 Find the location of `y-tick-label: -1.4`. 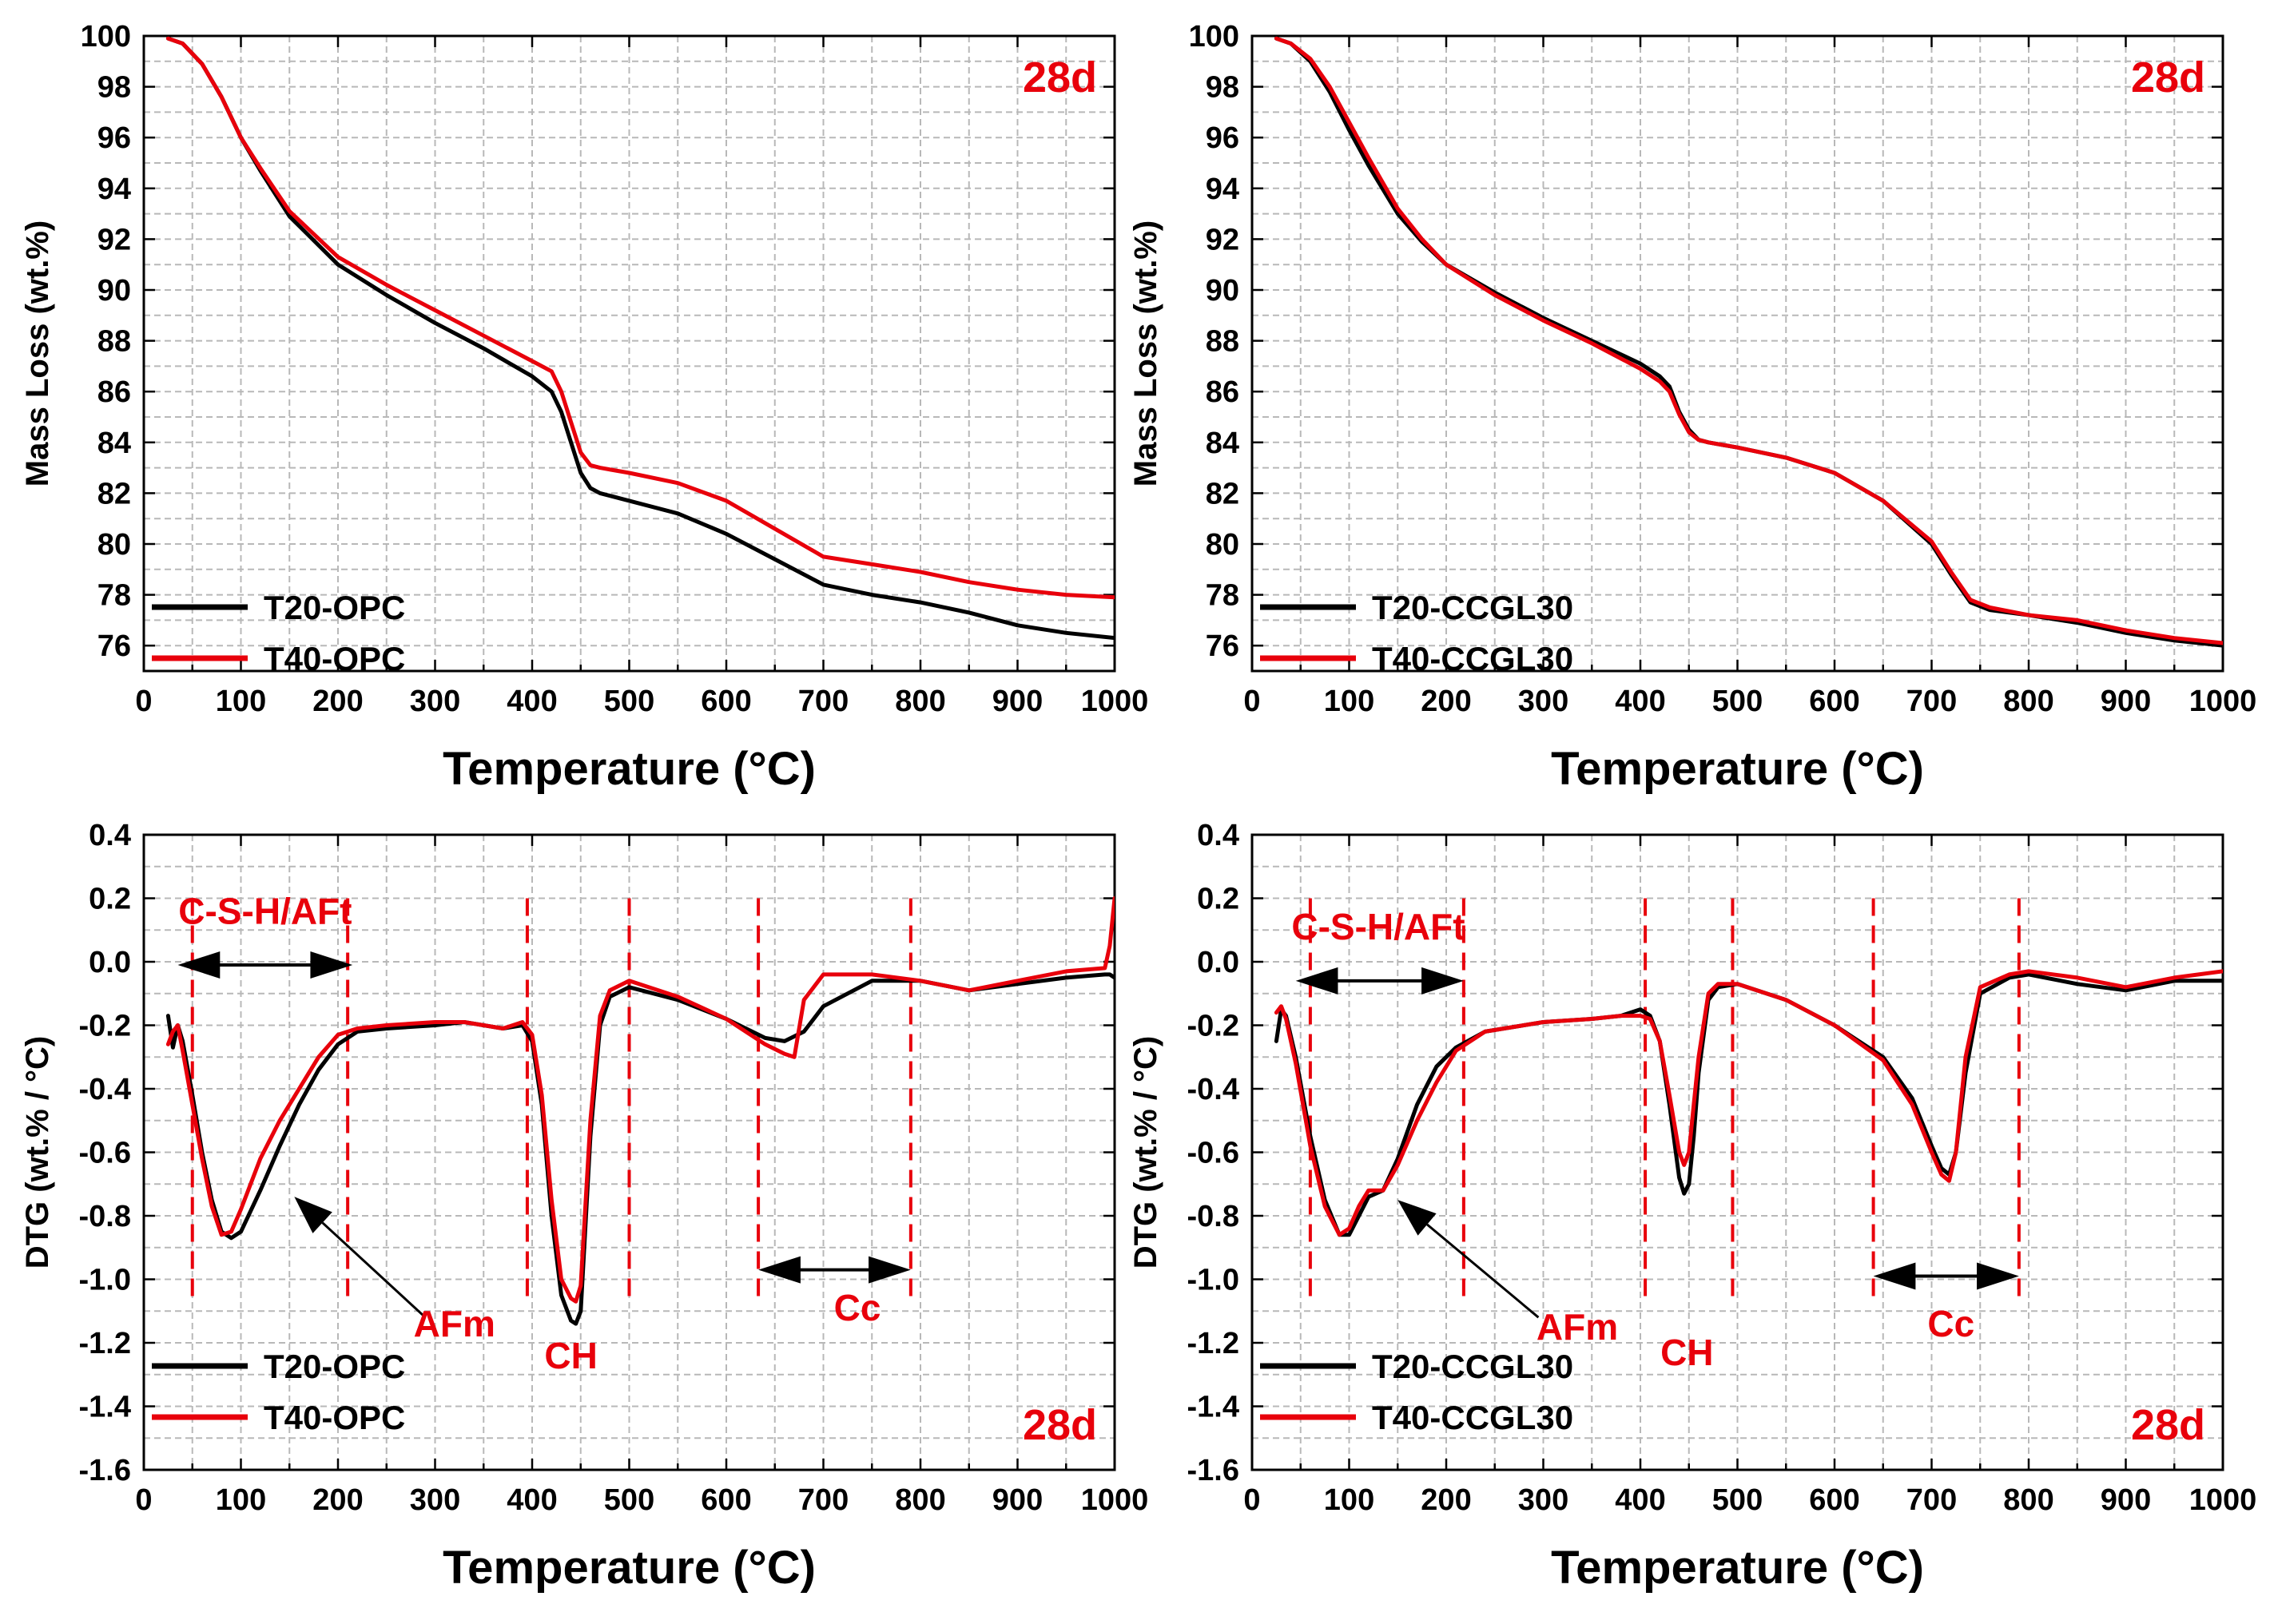

y-tick-label: -1.4 is located at coordinates (1213, 1408).